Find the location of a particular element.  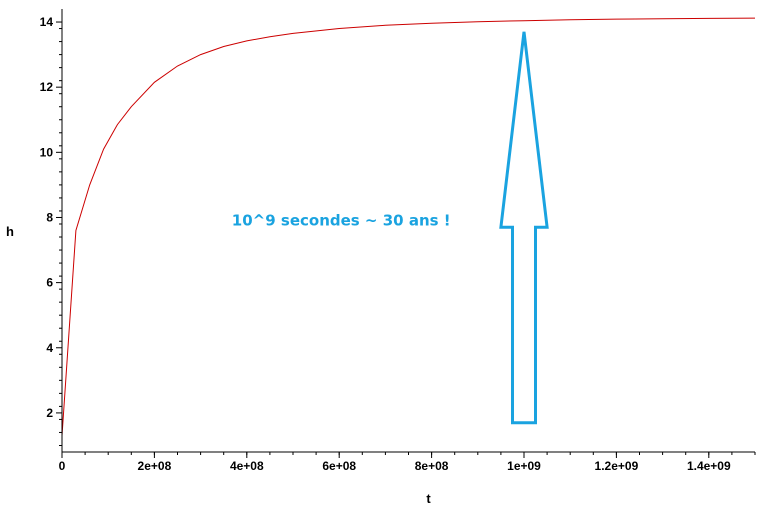

y-tick-label: 6 is located at coordinates (49, 283).